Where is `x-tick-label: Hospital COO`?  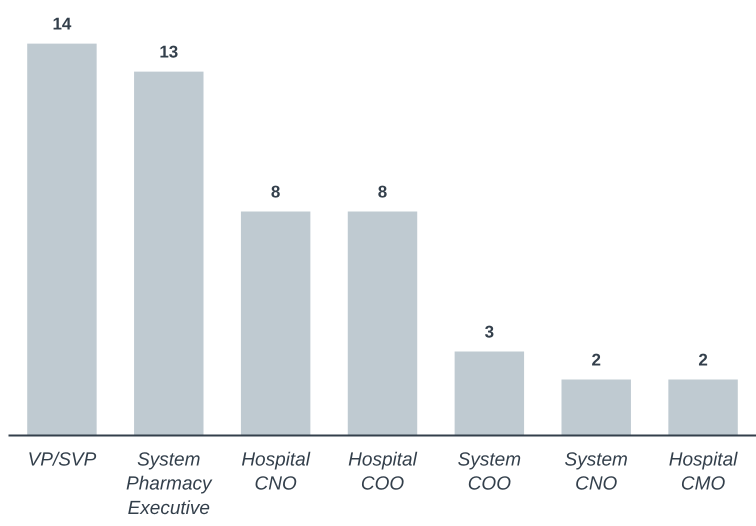 x-tick-label: Hospital COO is located at coordinates (383, 472).